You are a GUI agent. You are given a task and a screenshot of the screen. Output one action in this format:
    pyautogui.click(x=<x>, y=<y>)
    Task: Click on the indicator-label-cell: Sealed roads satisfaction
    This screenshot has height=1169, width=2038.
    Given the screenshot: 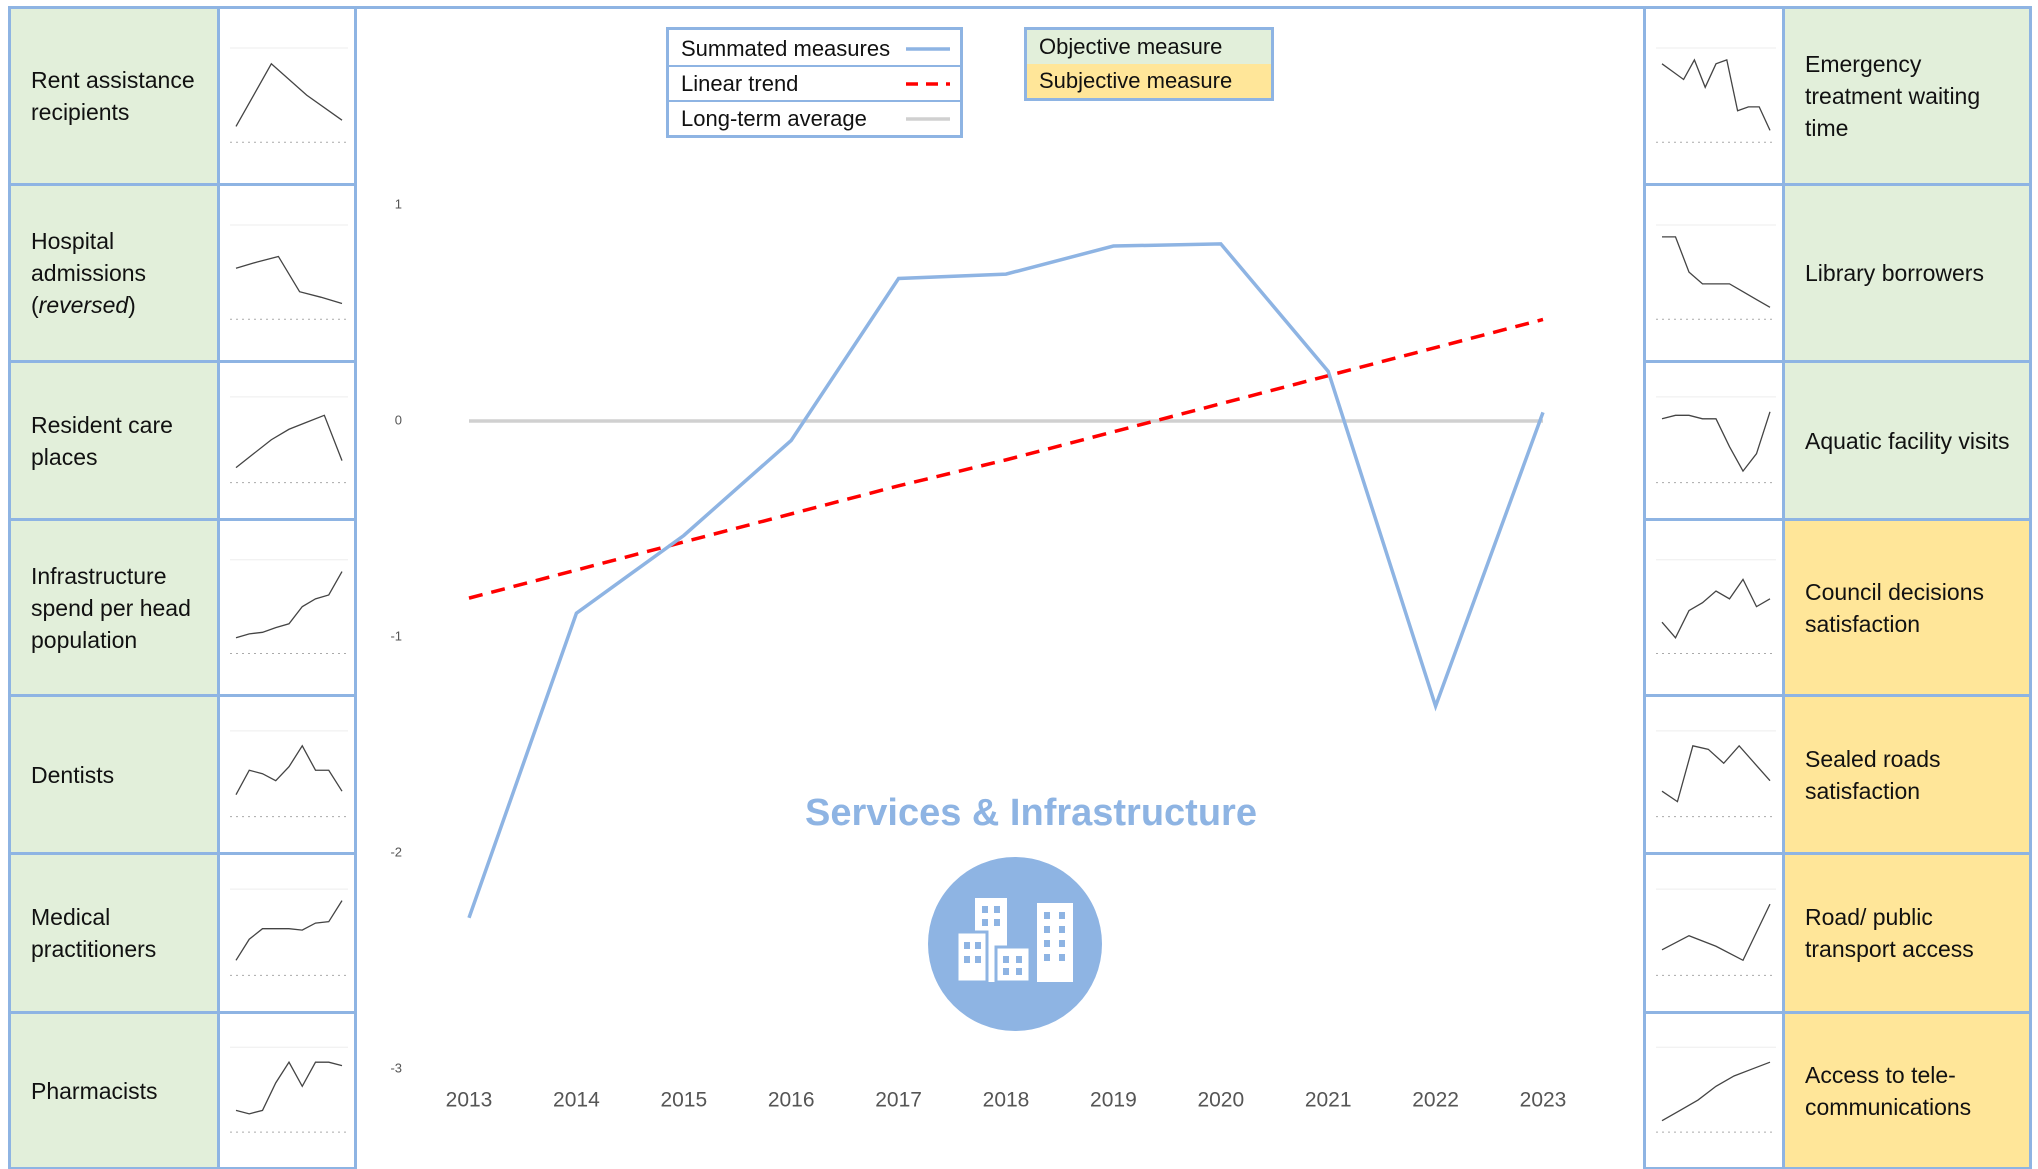 What is the action you would take?
    pyautogui.click(x=1907, y=774)
    